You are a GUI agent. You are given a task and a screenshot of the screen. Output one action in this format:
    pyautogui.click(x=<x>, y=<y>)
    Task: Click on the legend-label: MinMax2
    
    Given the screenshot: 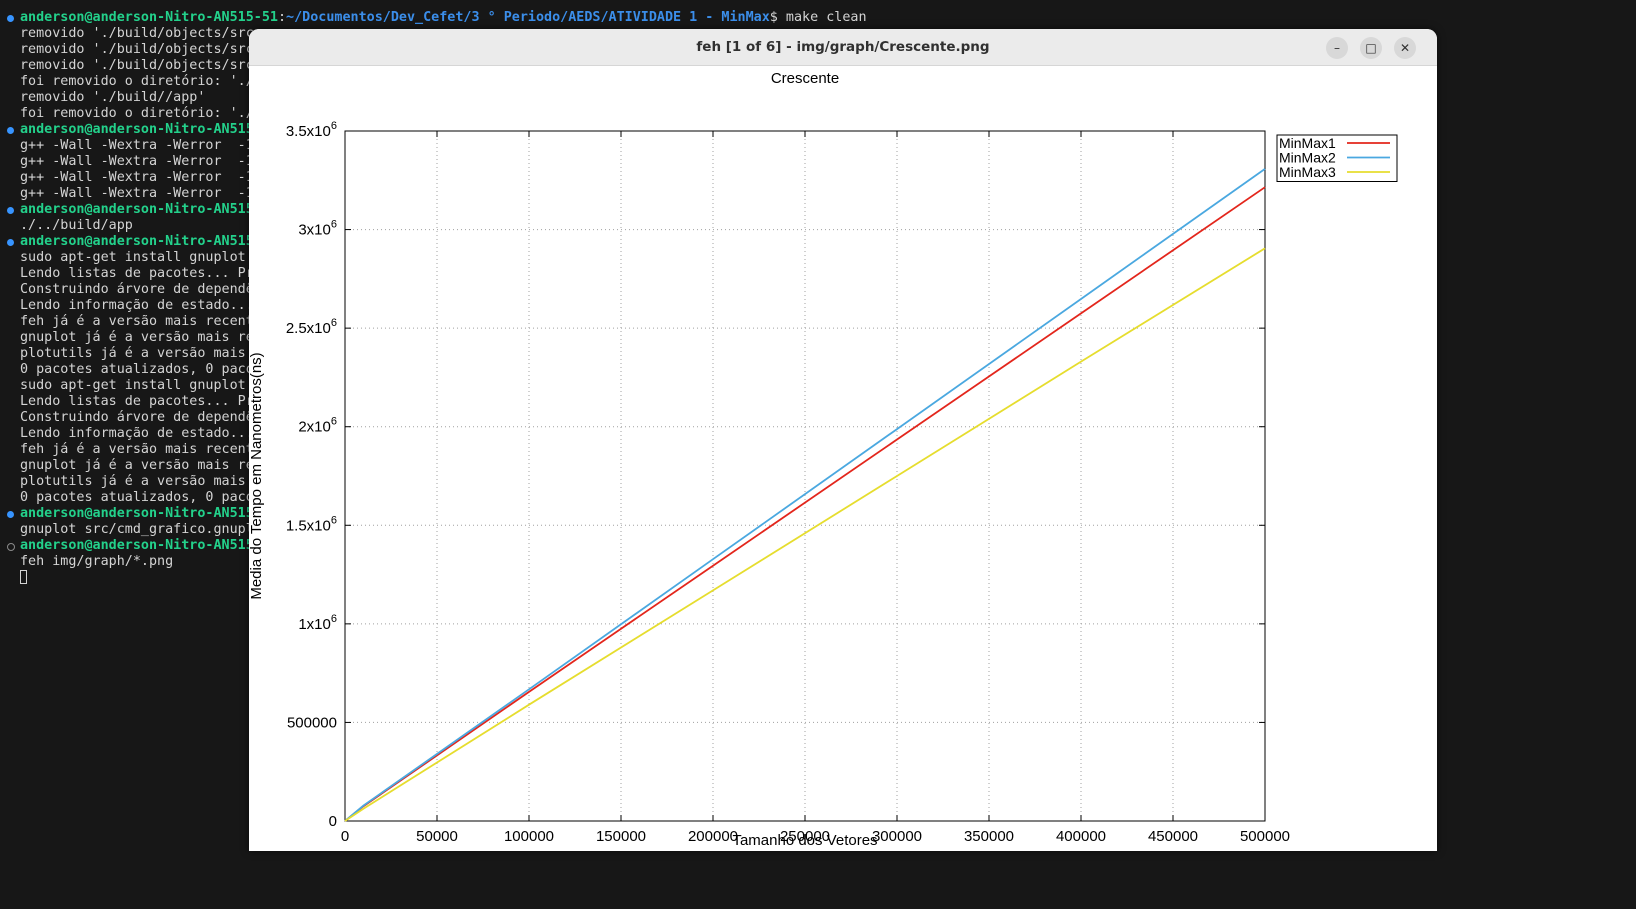 What is the action you would take?
    pyautogui.click(x=1307, y=158)
    